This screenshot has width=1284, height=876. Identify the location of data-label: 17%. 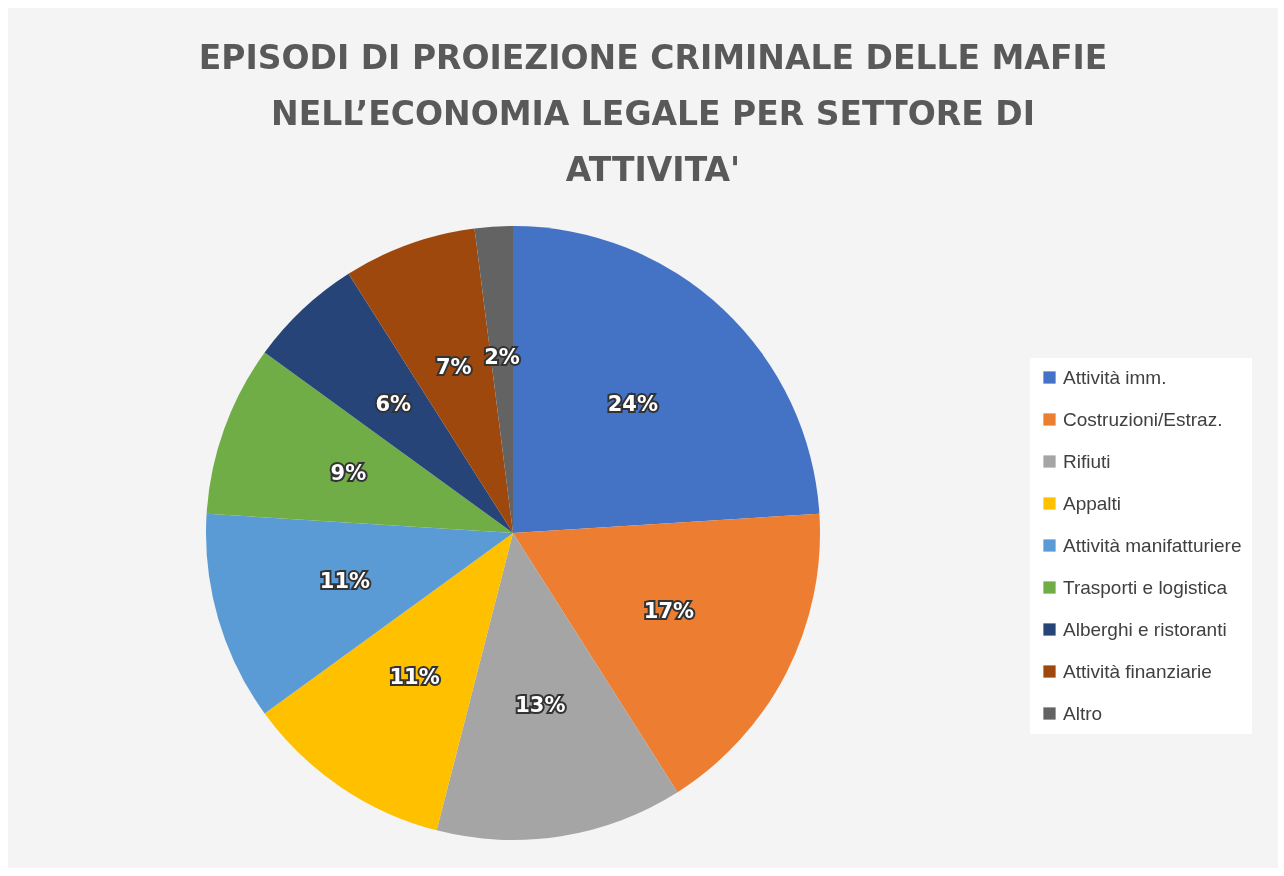
(669, 611).